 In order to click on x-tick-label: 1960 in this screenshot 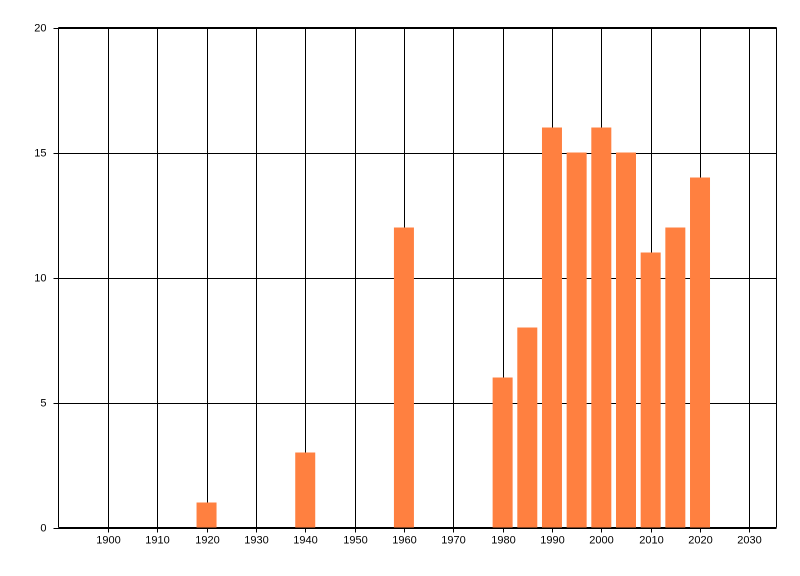, I will do `click(404, 540)`.